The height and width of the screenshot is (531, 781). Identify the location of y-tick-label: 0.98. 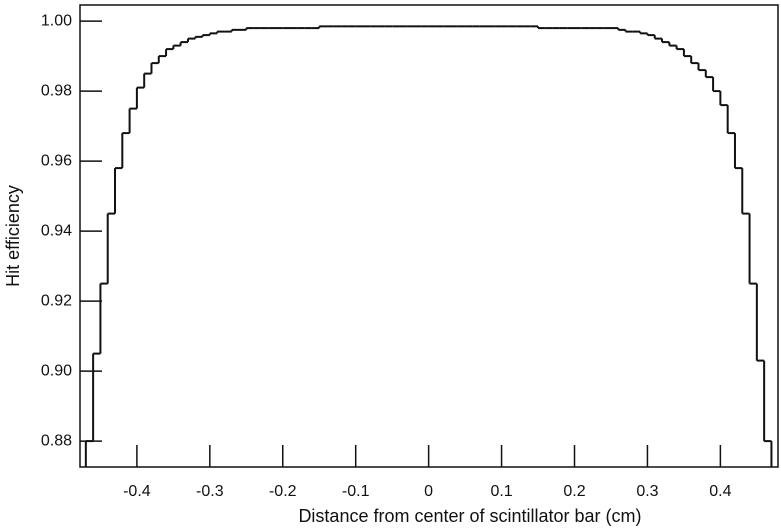
(56, 90).